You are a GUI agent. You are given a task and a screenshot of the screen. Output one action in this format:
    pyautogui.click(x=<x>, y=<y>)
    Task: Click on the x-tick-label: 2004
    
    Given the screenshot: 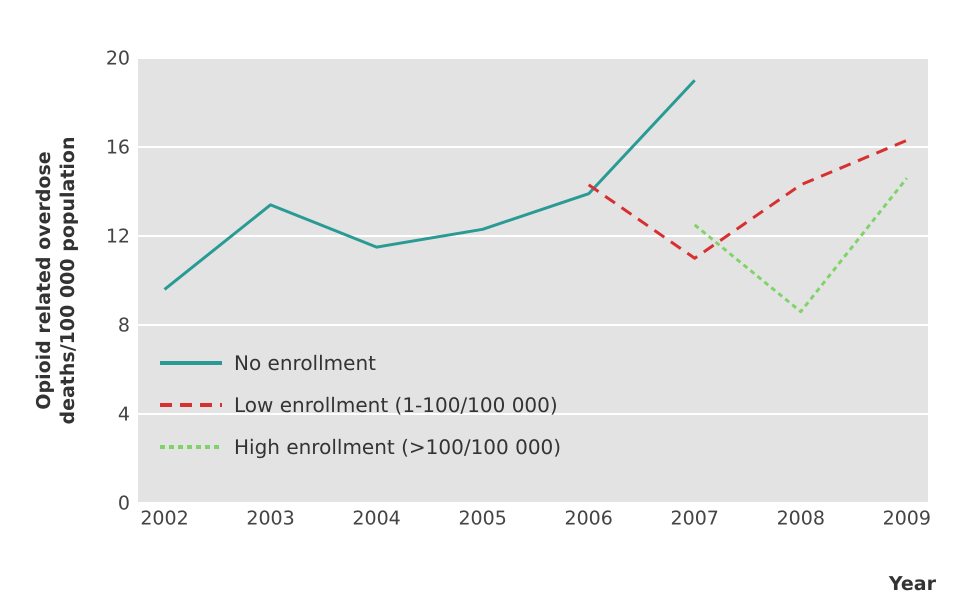 What is the action you would take?
    pyautogui.click(x=376, y=518)
    